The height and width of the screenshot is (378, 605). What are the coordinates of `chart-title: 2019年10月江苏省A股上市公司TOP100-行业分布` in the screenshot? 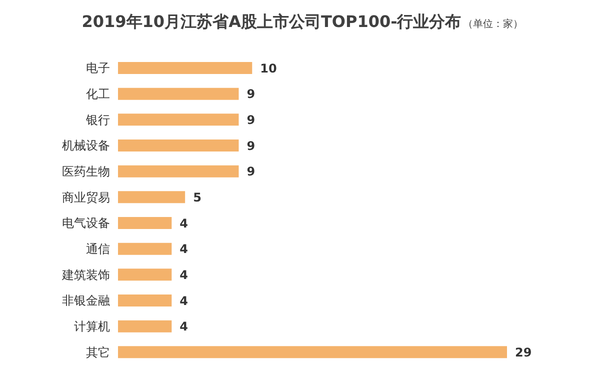 It's located at (272, 21).